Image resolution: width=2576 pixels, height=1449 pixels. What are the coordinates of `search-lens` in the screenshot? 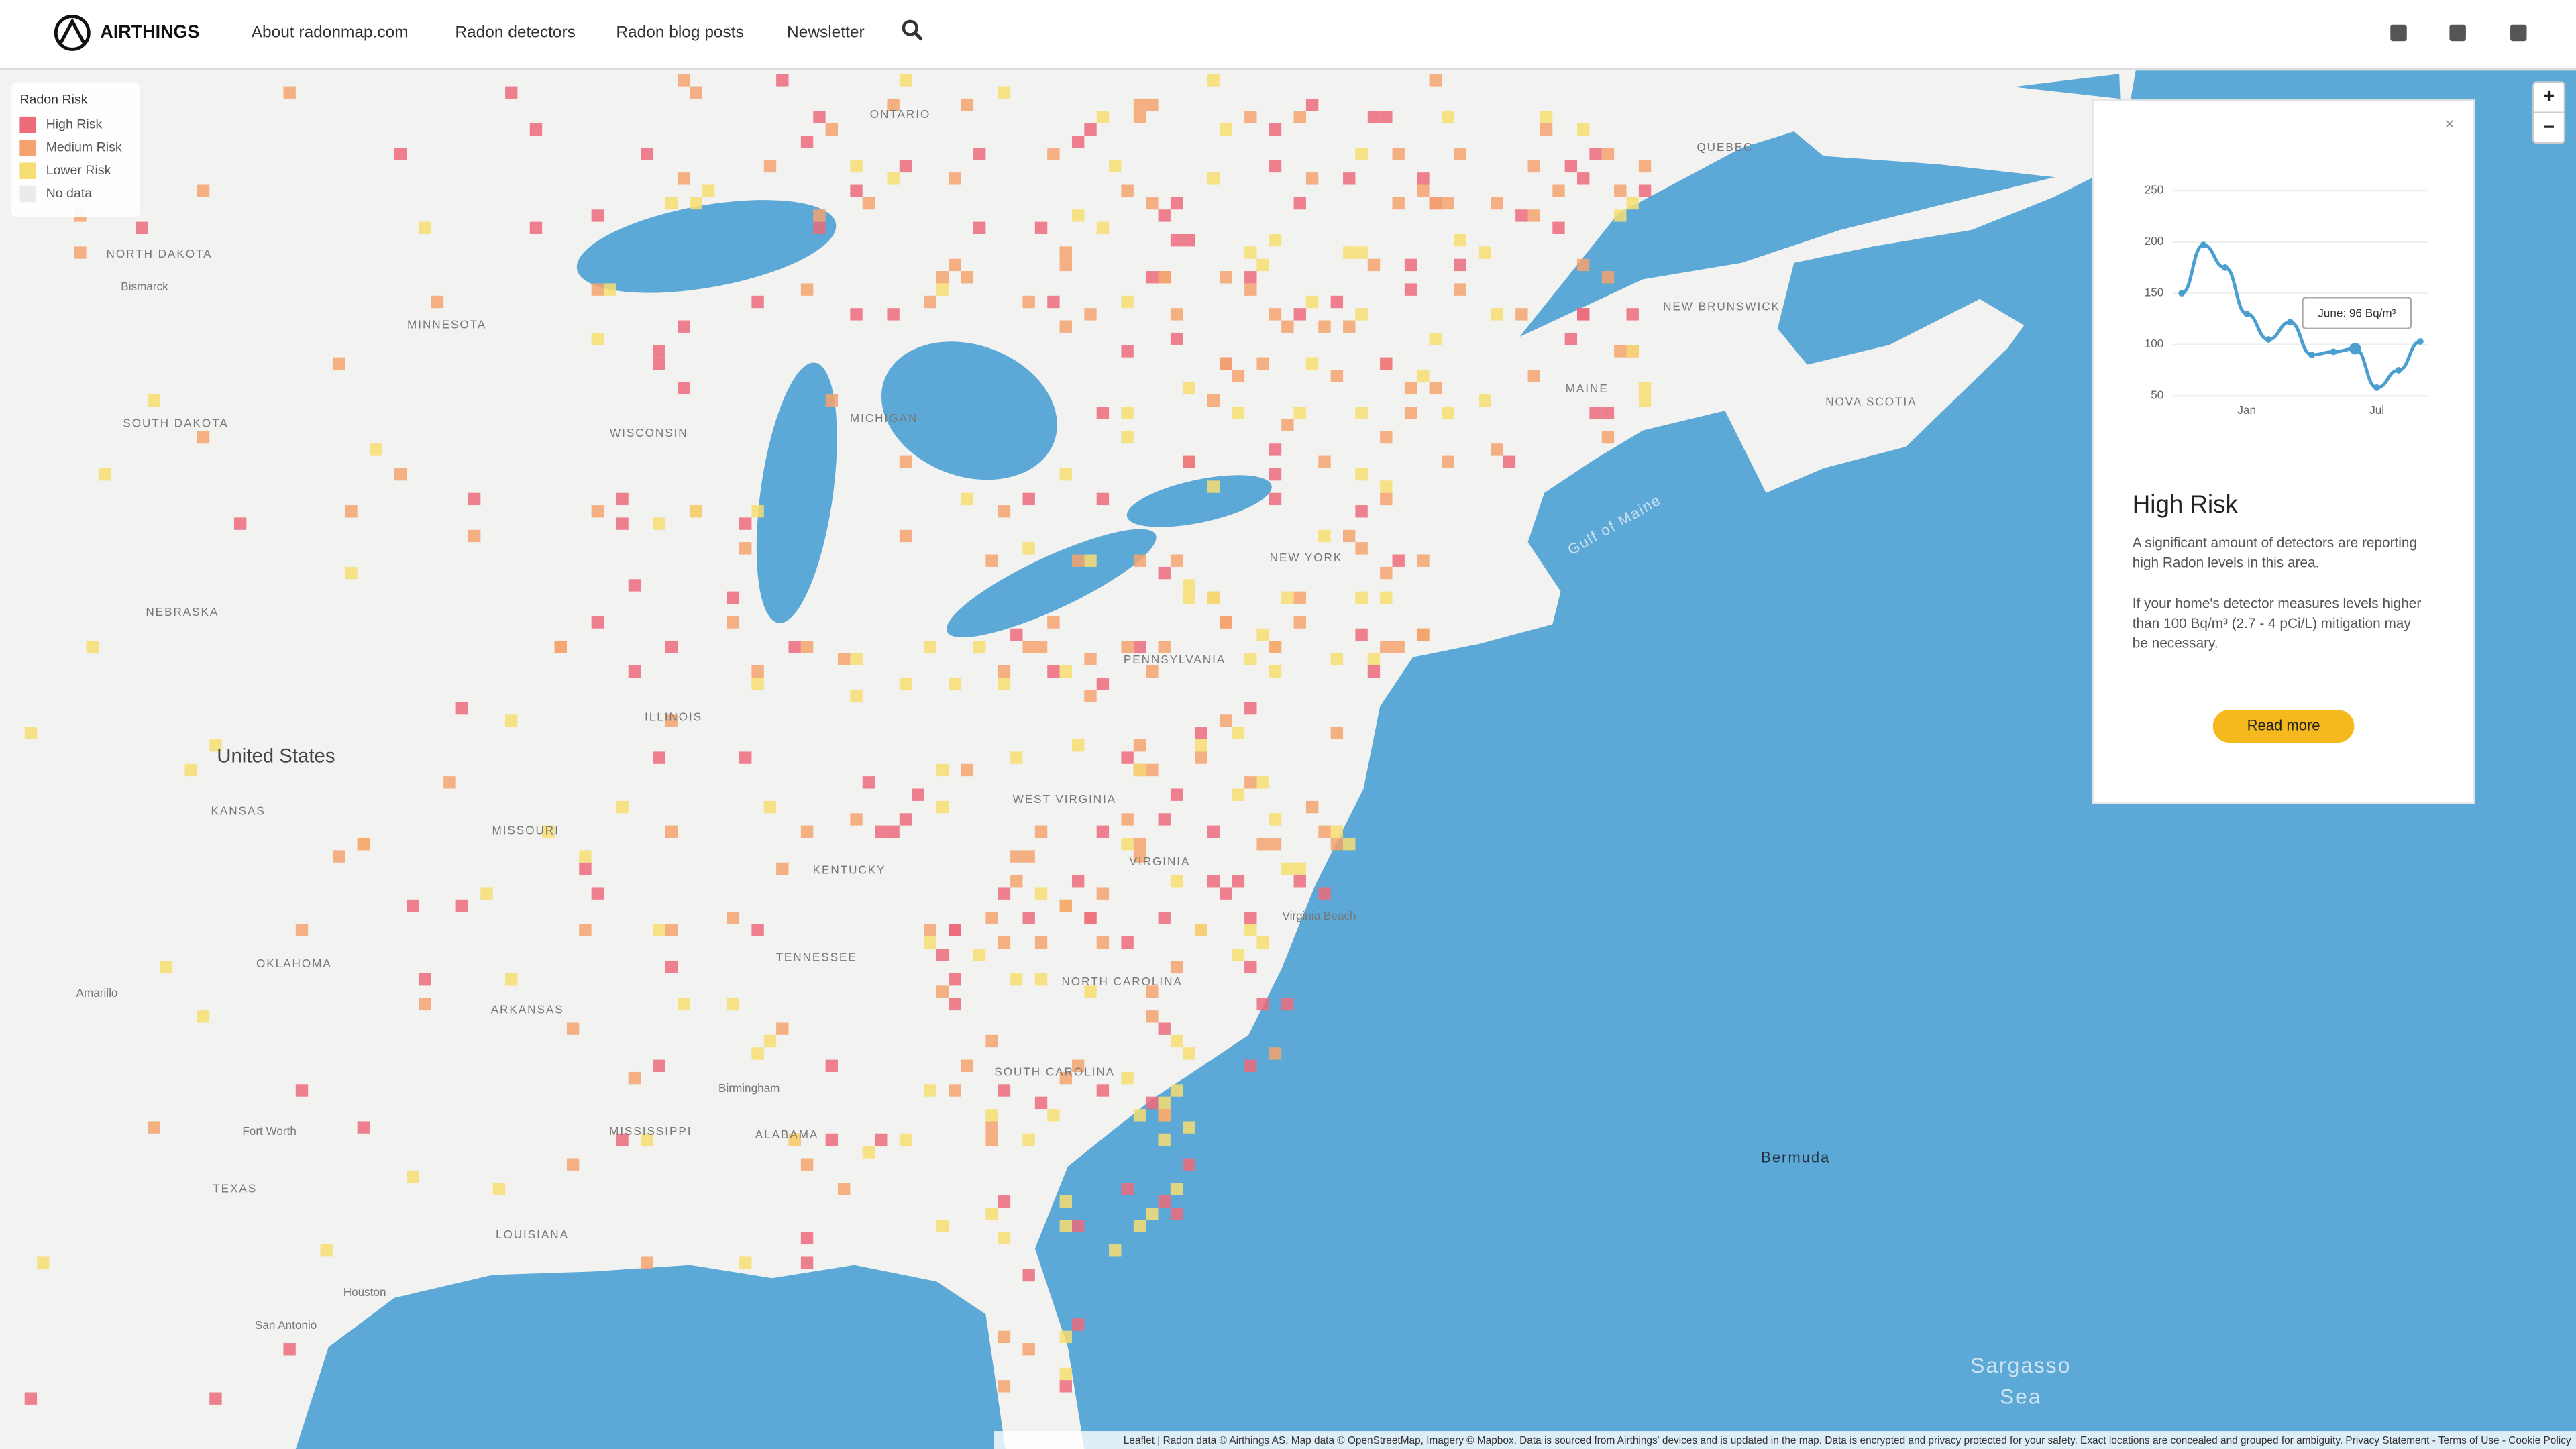 It's located at (910, 27).